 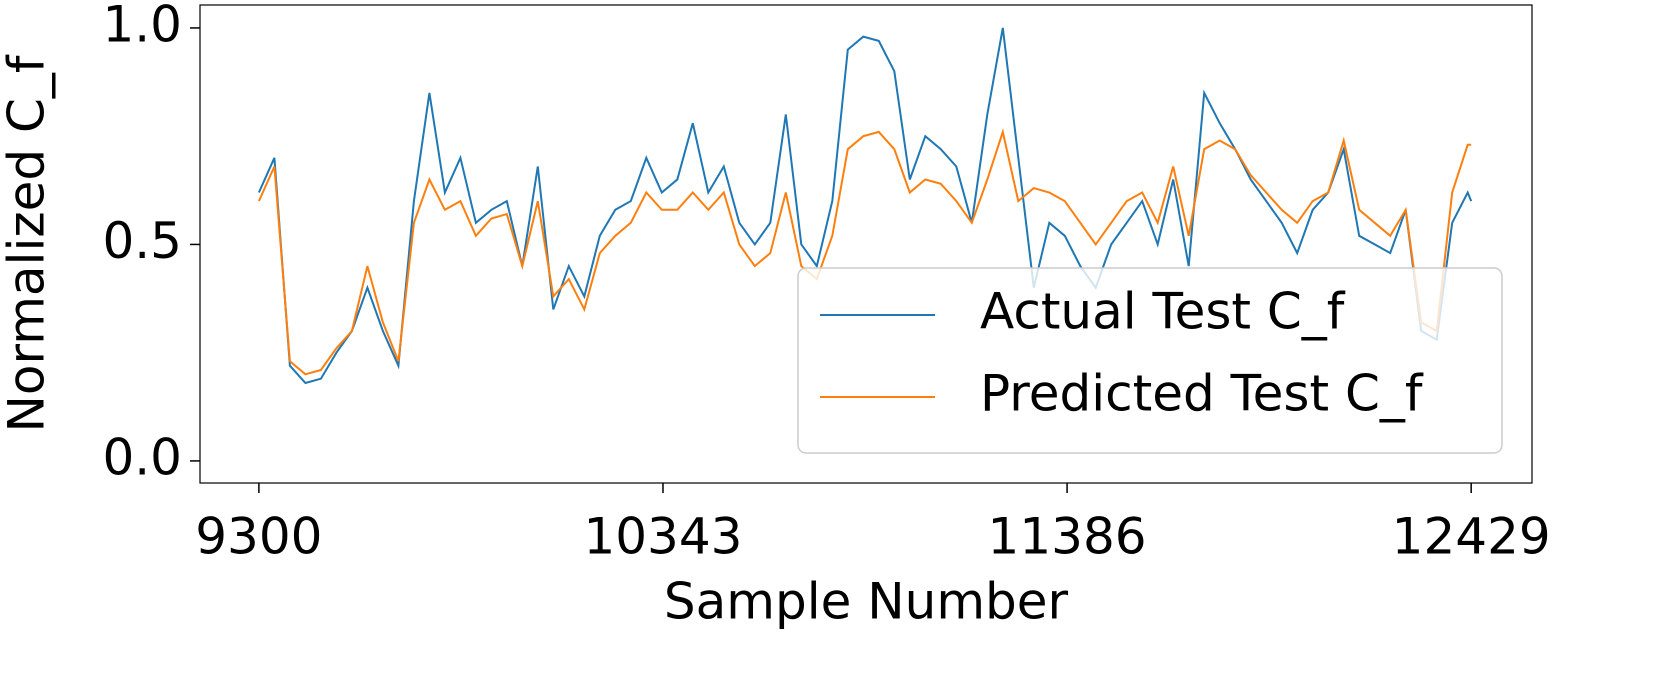 I want to click on y-tick-label: 0.5, so click(x=142, y=241).